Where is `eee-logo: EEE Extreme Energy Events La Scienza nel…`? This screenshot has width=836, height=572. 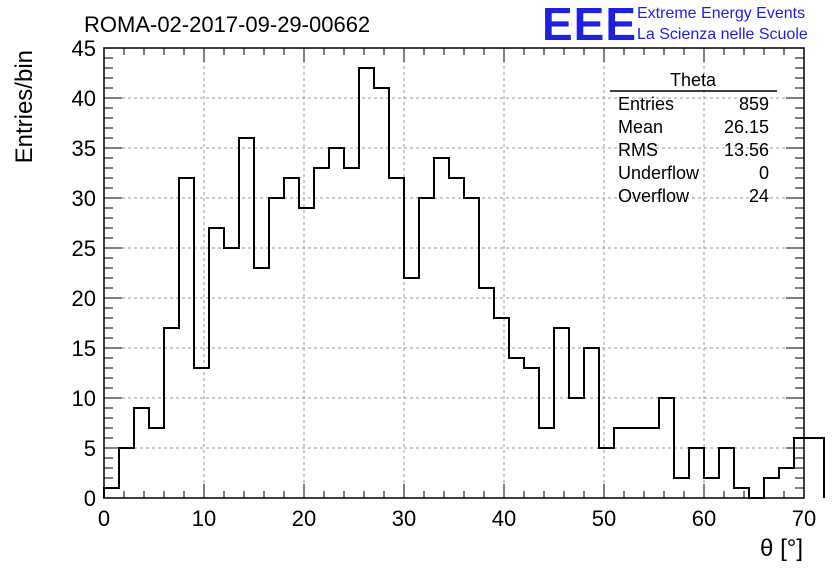 eee-logo: EEE Extreme Energy Events La Scienza nel… is located at coordinates (675, 25).